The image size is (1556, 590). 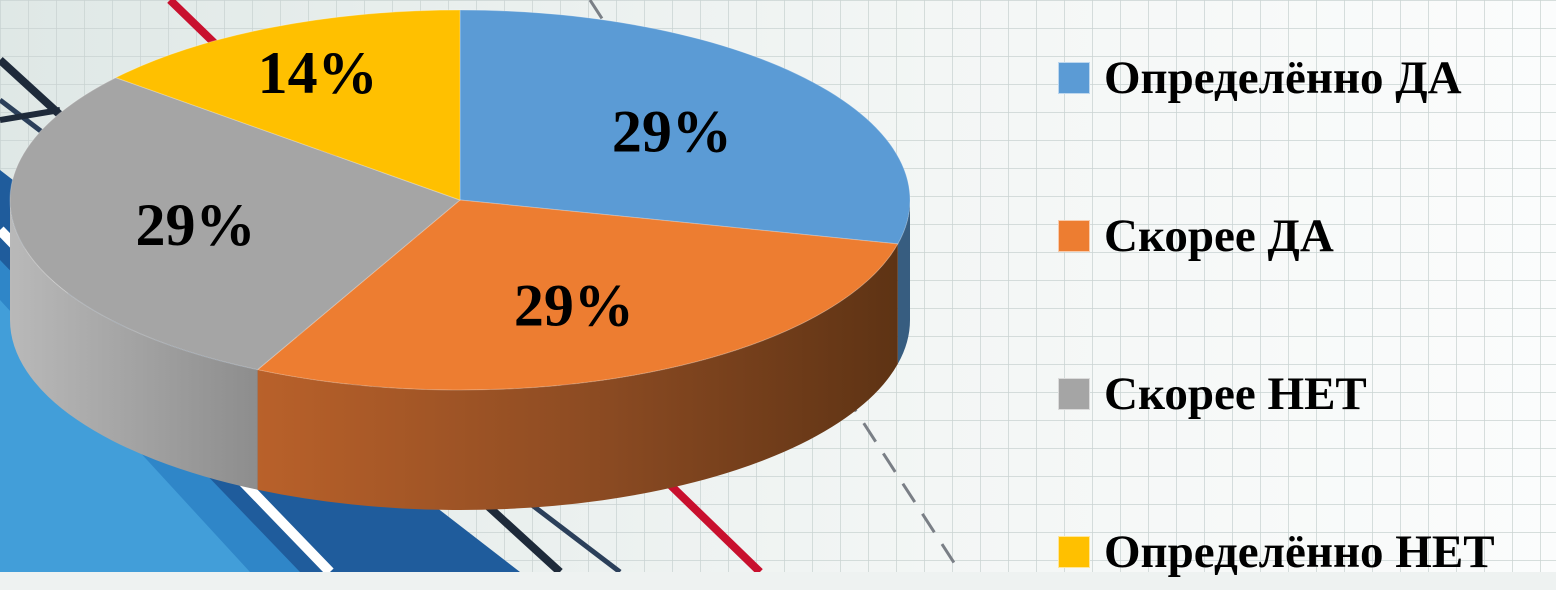 What do you see at coordinates (1283, 78) in the screenshot?
I see `legend-label: Определённо ДА` at bounding box center [1283, 78].